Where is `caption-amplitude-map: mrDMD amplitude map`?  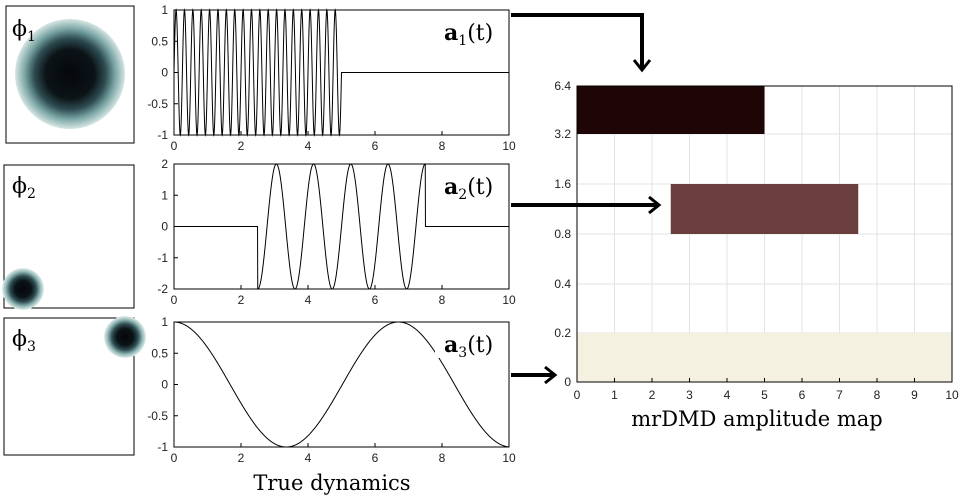
caption-amplitude-map: mrDMD amplitude map is located at coordinates (757, 419).